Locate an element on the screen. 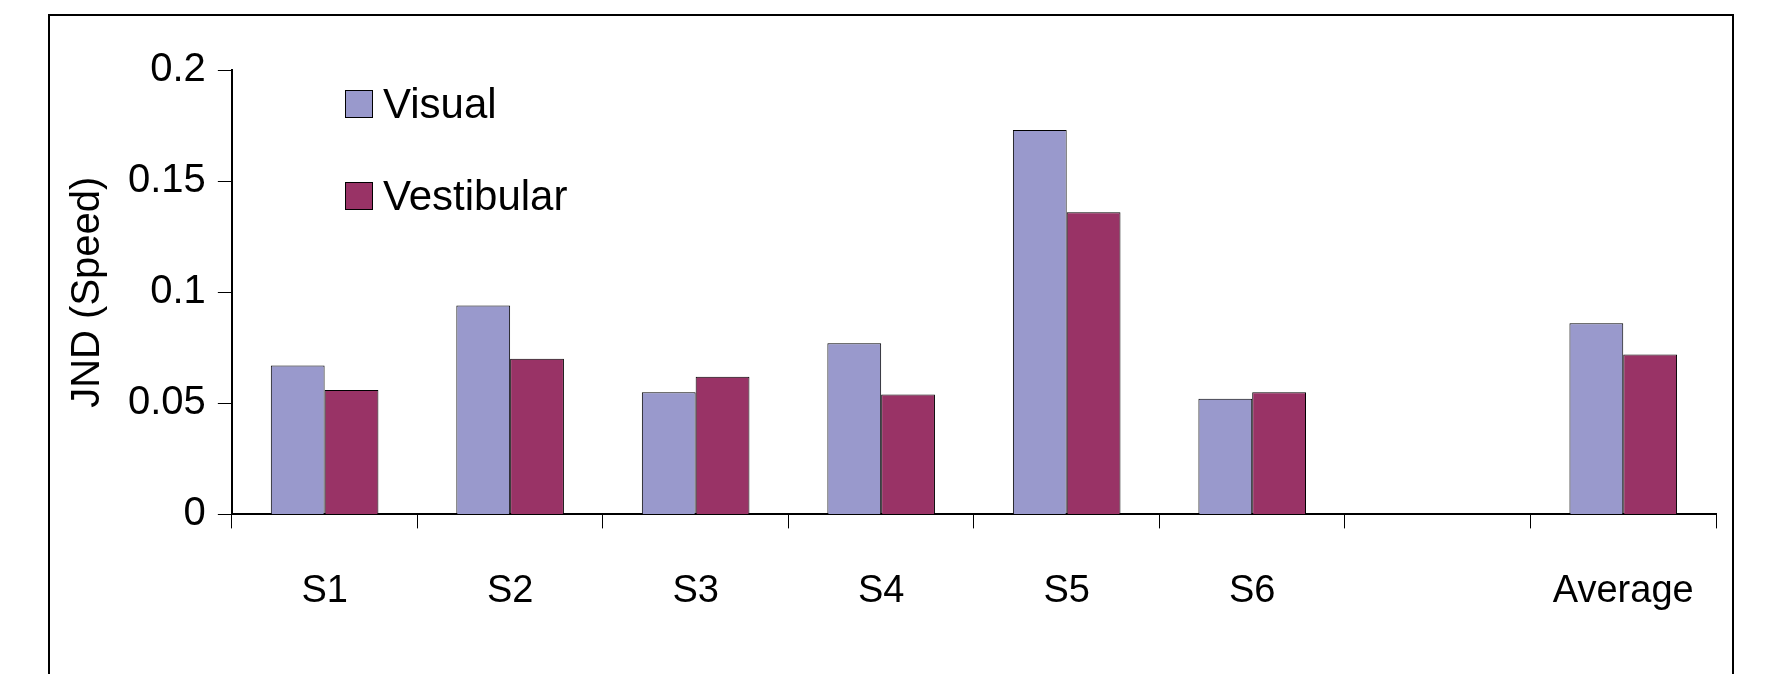  y-tick-label: 0.2 is located at coordinates (178, 67).